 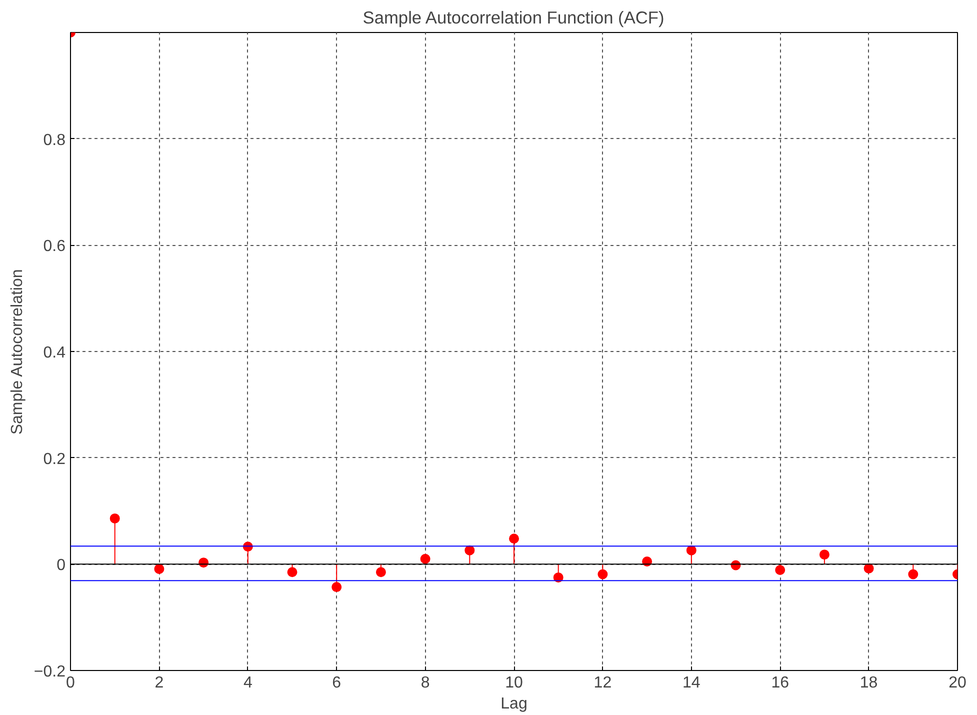 I want to click on y-tick-label: 0.6, so click(x=54, y=247).